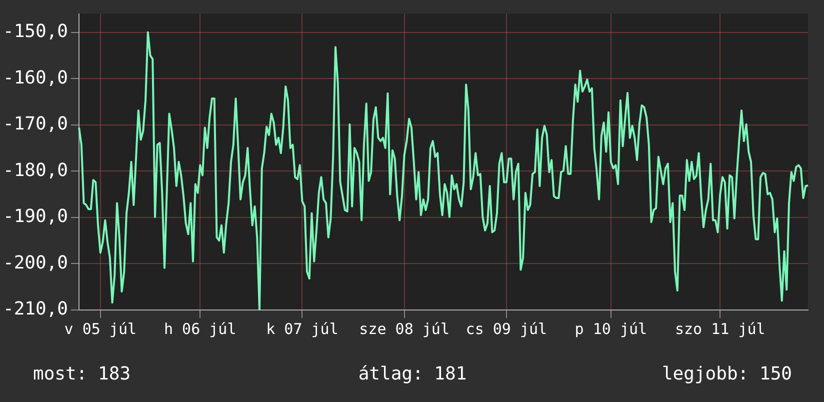 The height and width of the screenshot is (402, 824). What do you see at coordinates (100, 329) in the screenshot?
I see `x-tick-label: v 05 júl` at bounding box center [100, 329].